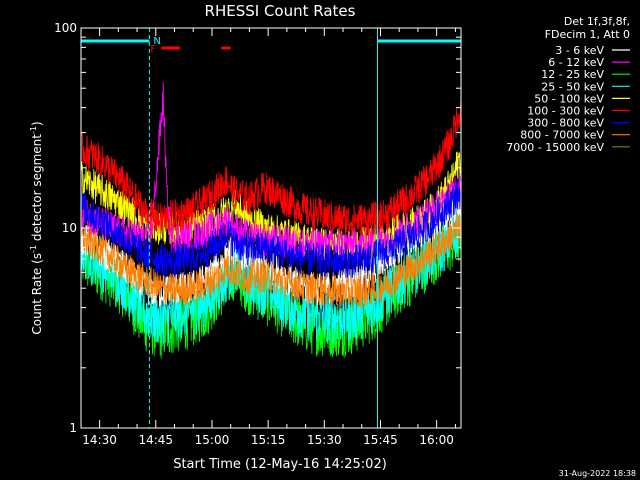 Image resolution: width=640 pixels, height=480 pixels. What do you see at coordinates (569, 98) in the screenshot?
I see `legend-label: 50 - 100 keV` at bounding box center [569, 98].